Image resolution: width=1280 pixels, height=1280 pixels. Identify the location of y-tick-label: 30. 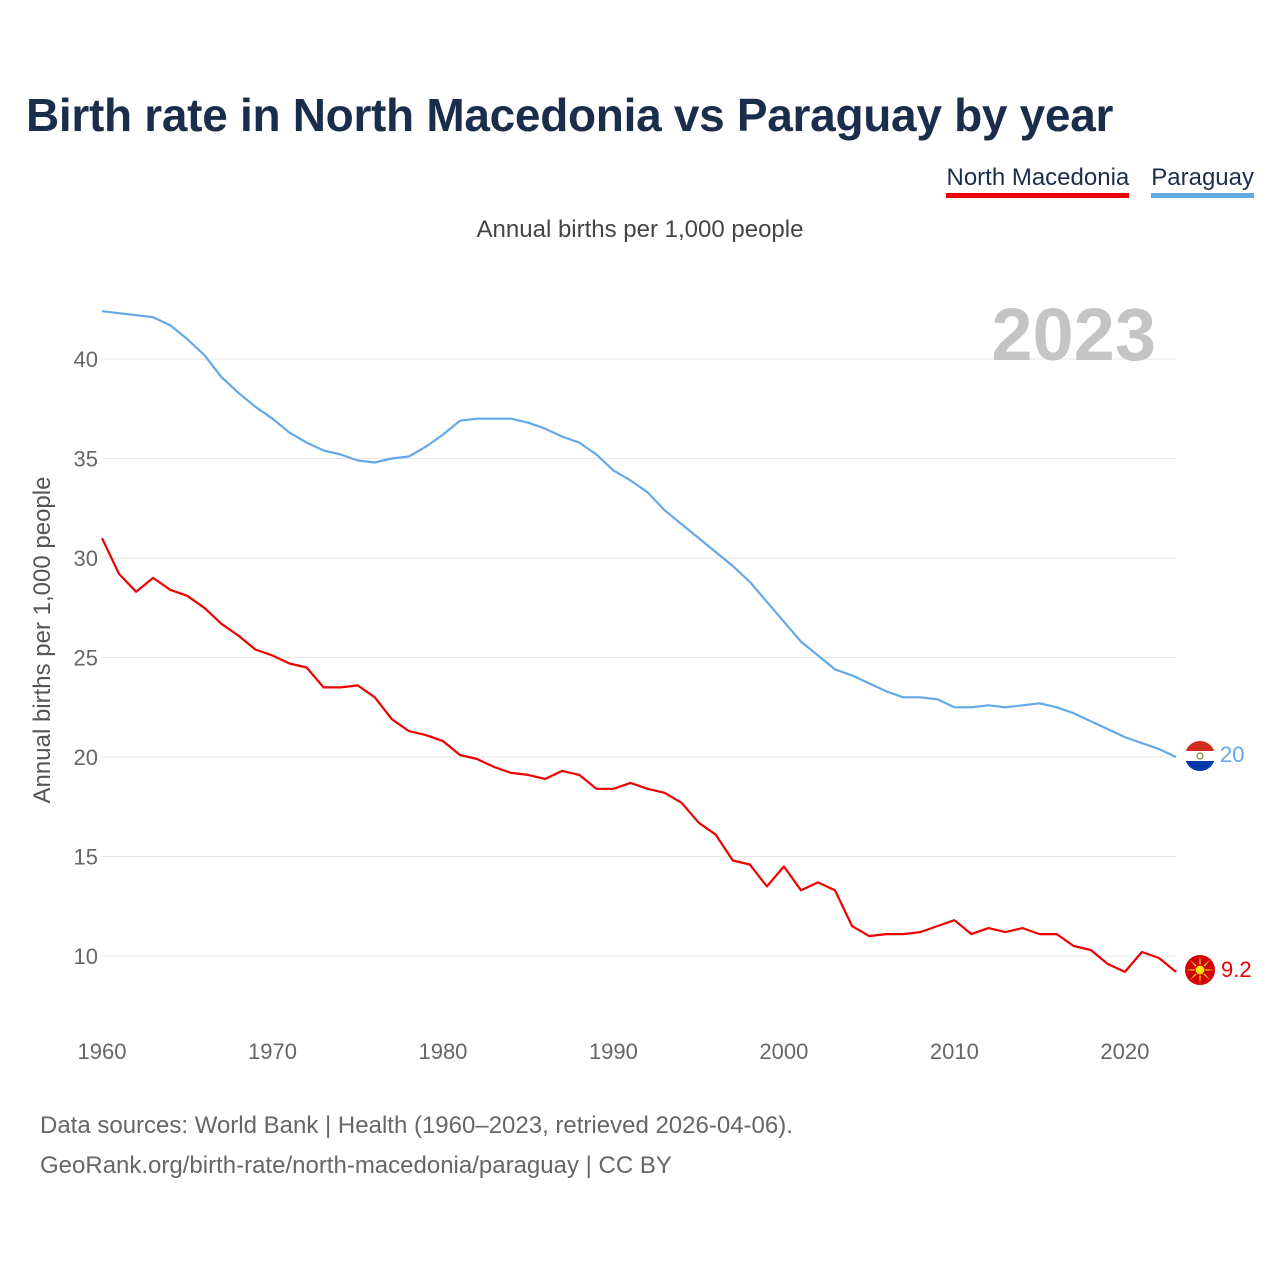
(86, 558).